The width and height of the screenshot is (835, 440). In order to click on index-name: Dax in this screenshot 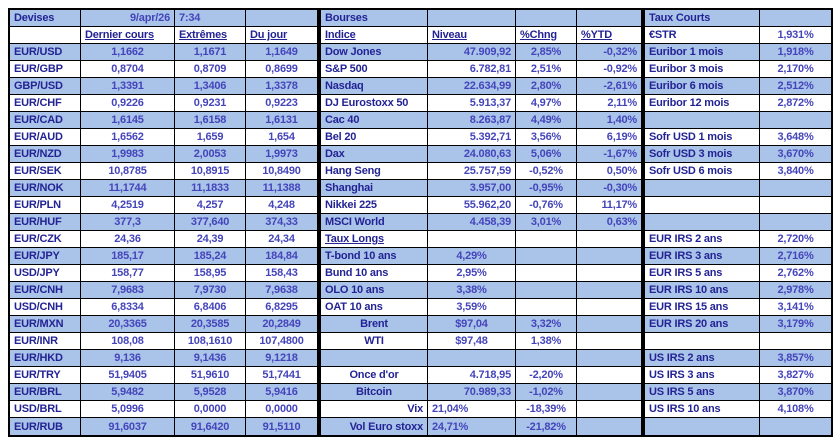, I will do `click(374, 154)`.